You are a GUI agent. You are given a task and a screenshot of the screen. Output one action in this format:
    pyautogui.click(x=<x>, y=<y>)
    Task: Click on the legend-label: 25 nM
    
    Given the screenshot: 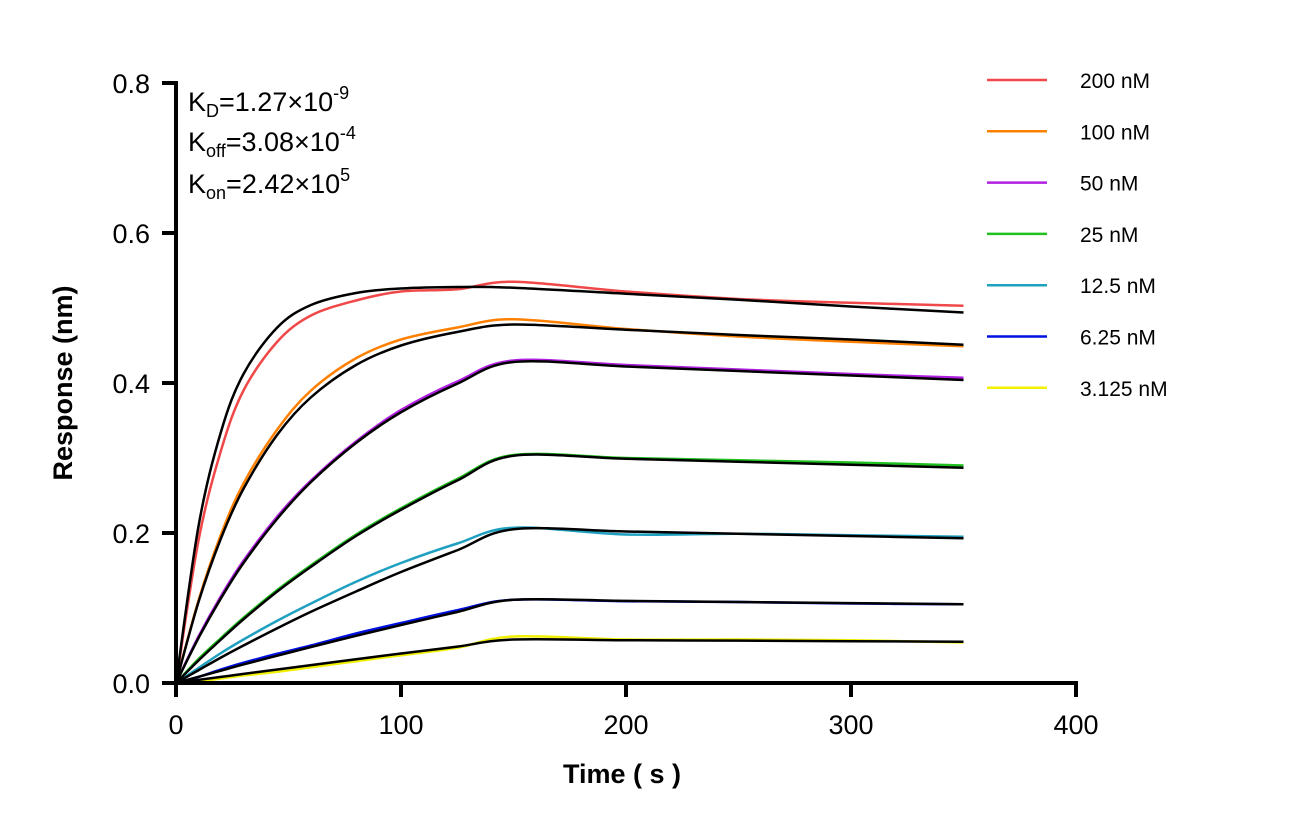 What is the action you would take?
    pyautogui.click(x=1109, y=235)
    